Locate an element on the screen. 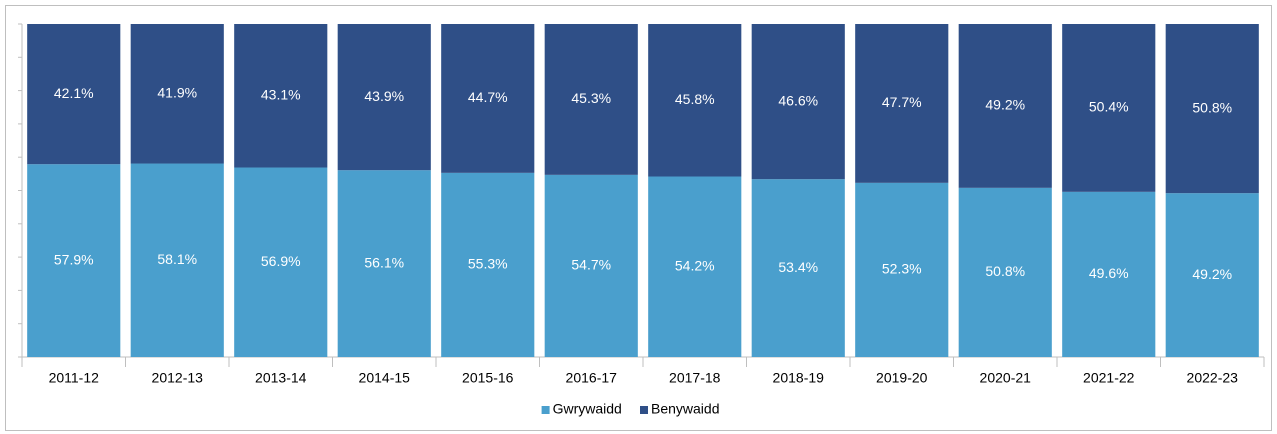  data-label: 43.9% is located at coordinates (384, 96).